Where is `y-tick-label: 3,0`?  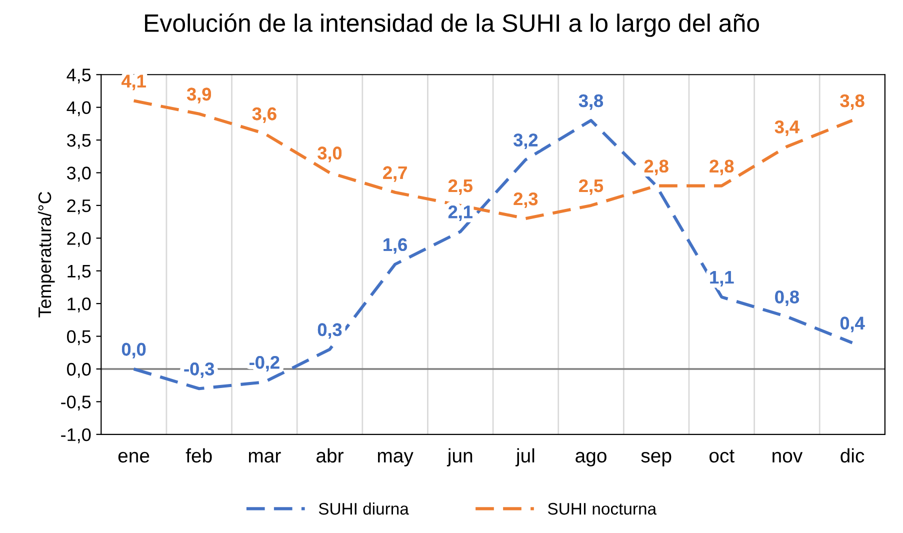
y-tick-label: 3,0 is located at coordinates (79, 174).